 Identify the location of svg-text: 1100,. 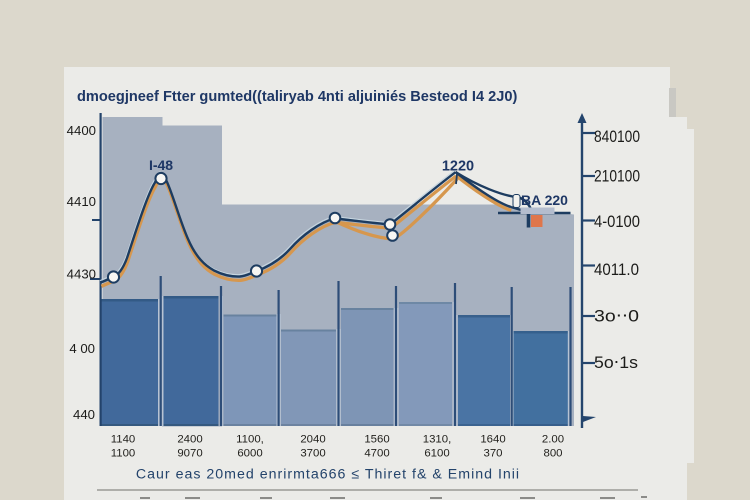
(250, 440).